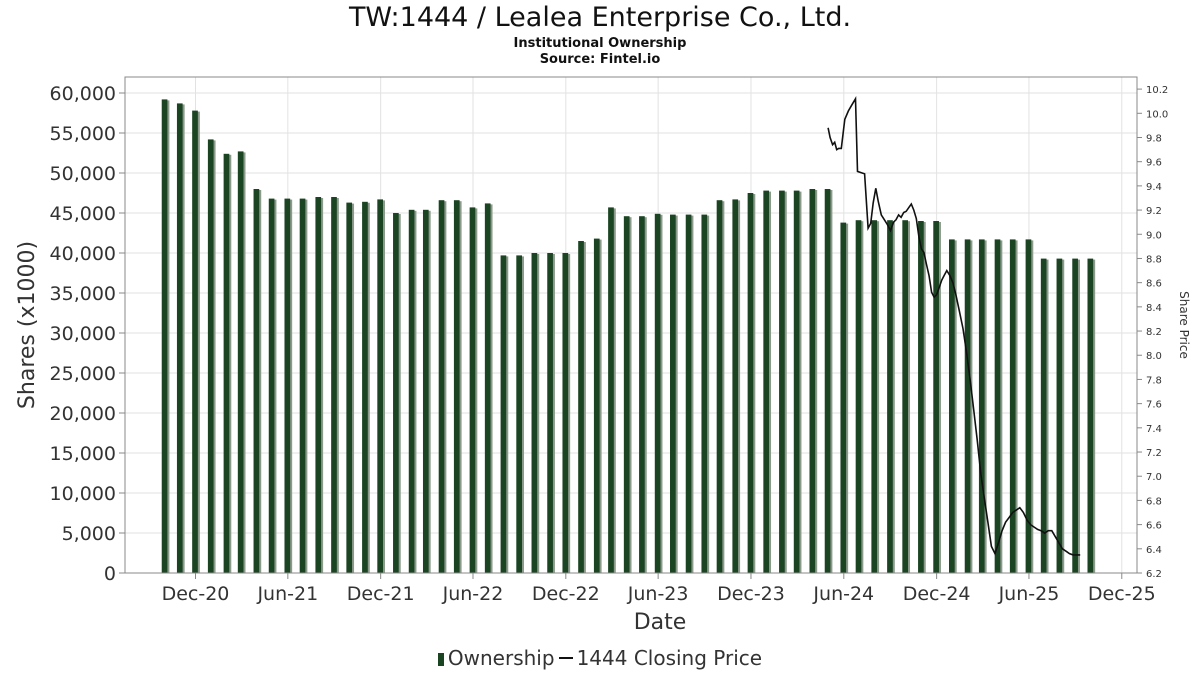 This screenshot has width=1200, height=675. Describe the element at coordinates (110, 574) in the screenshot. I see `y-tick-label: 0` at that location.